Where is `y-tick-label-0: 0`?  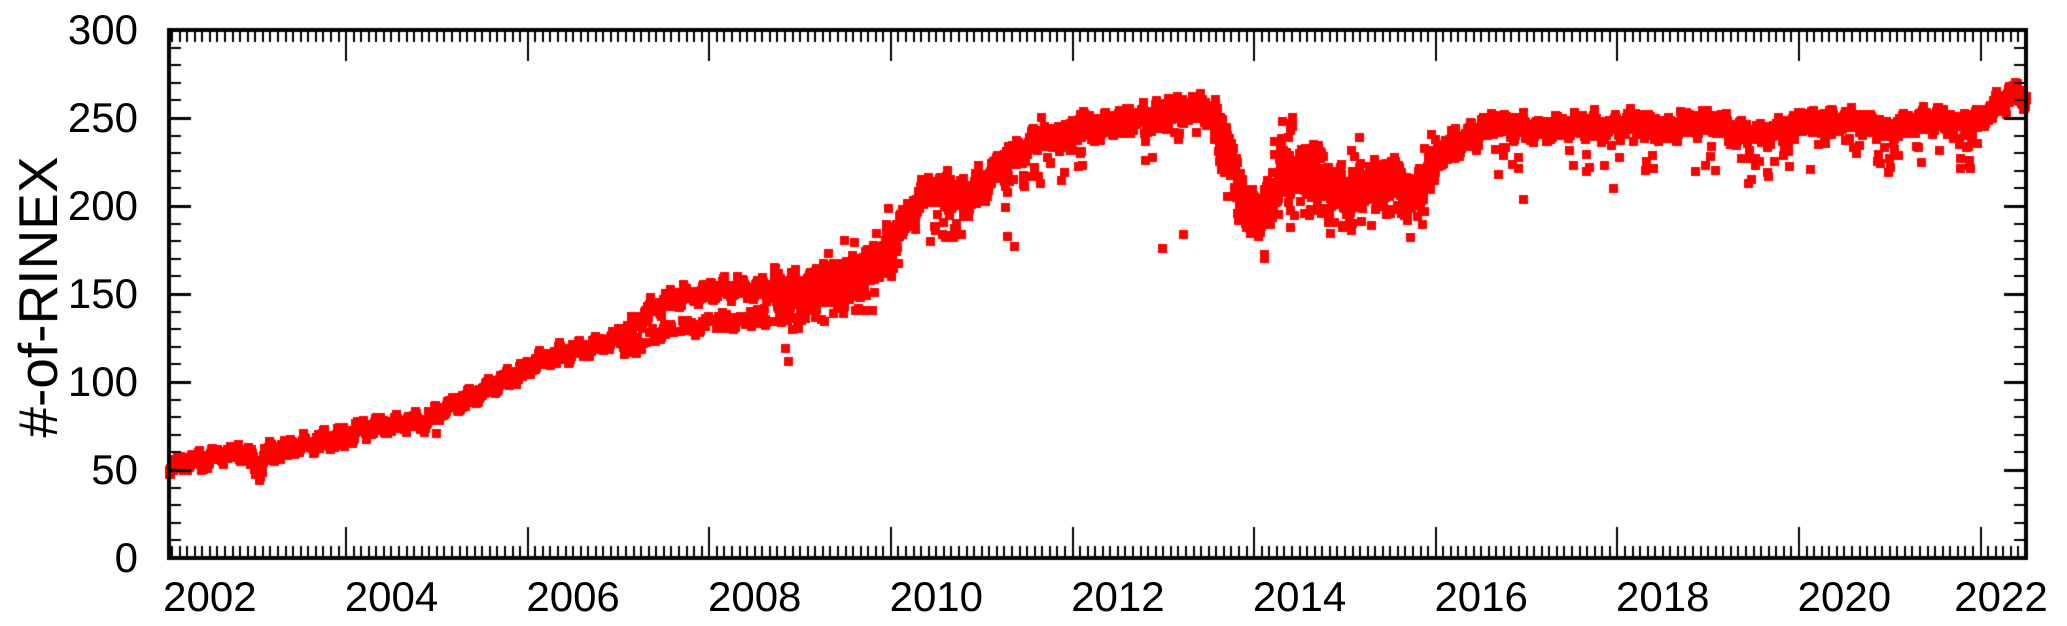
y-tick-label-0: 0 is located at coordinates (126, 557).